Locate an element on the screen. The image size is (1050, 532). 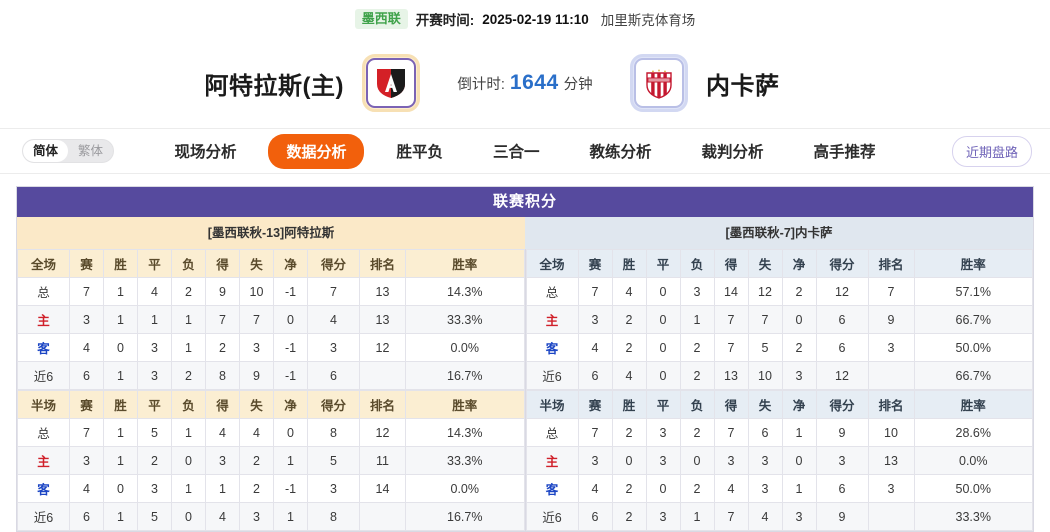
tab-coach-analysis: 教练分析 is located at coordinates (620, 152).